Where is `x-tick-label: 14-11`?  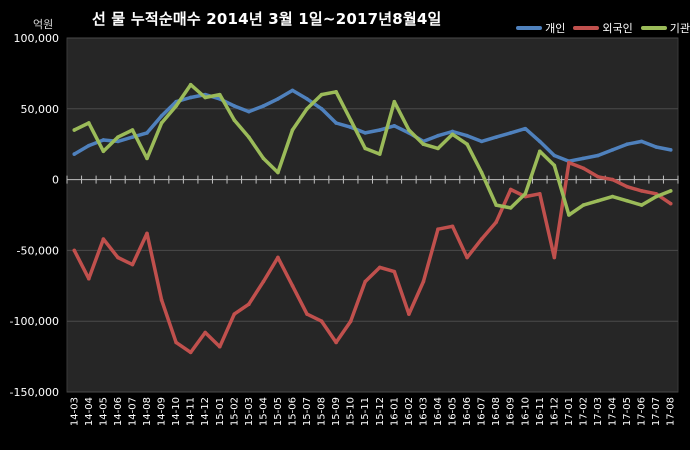
x-tick-label: 14-11 is located at coordinates (191, 411).